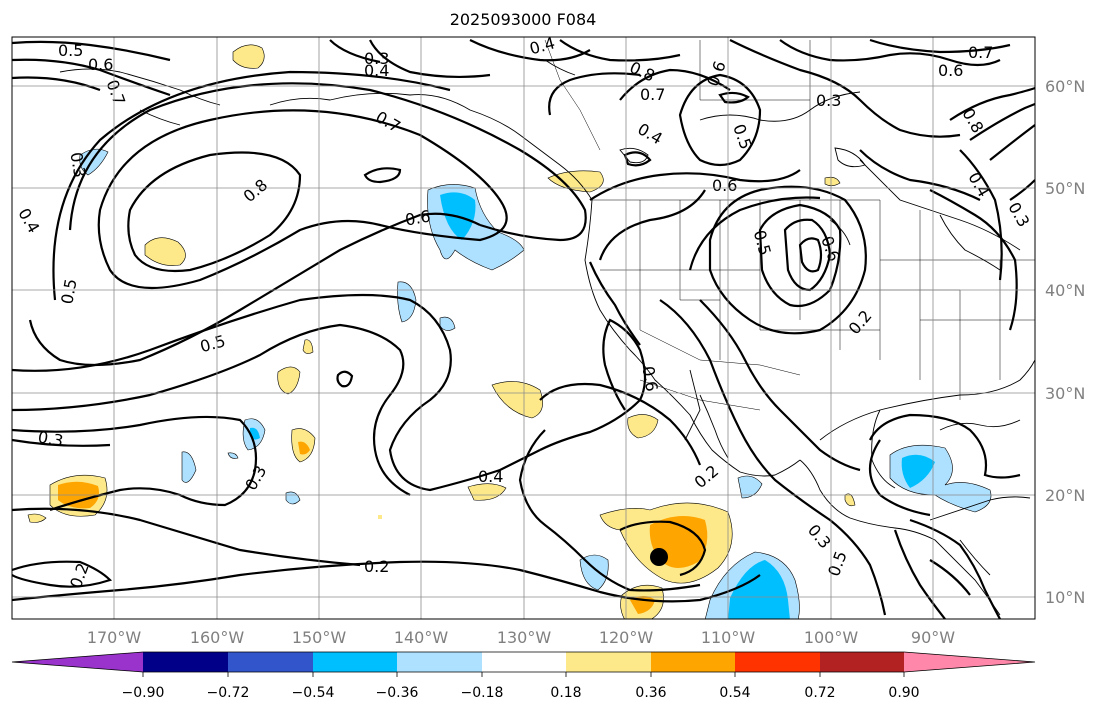 Image resolution: width=1105 pixels, height=712 pixels. I want to click on lat-tick-label: 50°N, so click(1065, 188).